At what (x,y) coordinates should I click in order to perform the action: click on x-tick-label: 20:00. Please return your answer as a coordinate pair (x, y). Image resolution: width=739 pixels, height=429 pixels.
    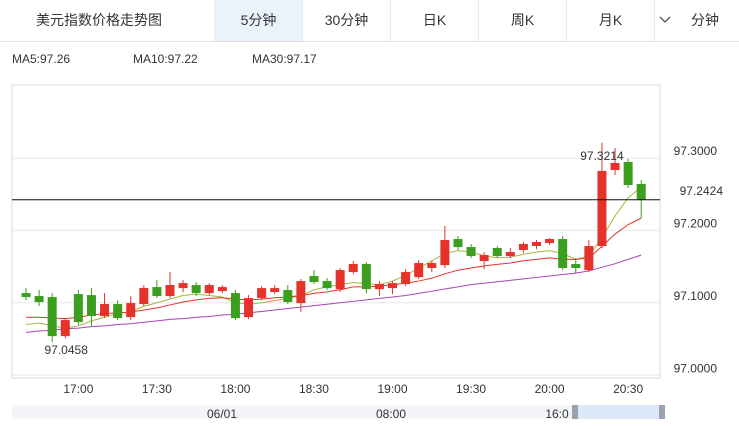
    Looking at the image, I should click on (550, 389).